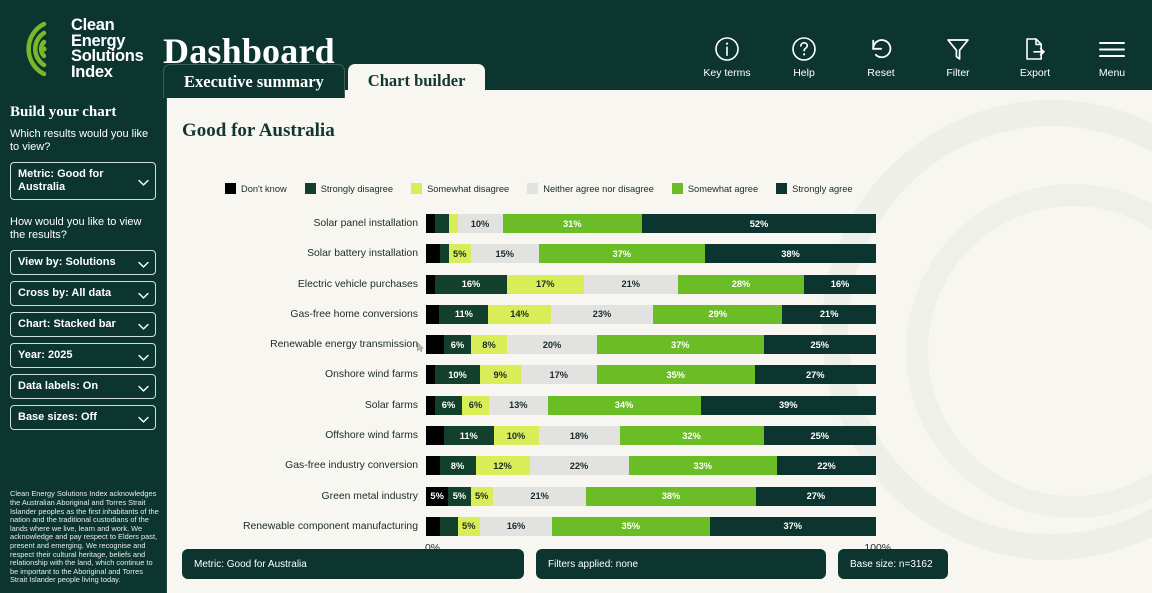 This screenshot has width=1152, height=593. I want to click on chart-stacked-bar: 10% 9% 17% 35% 27%, so click(651, 375).